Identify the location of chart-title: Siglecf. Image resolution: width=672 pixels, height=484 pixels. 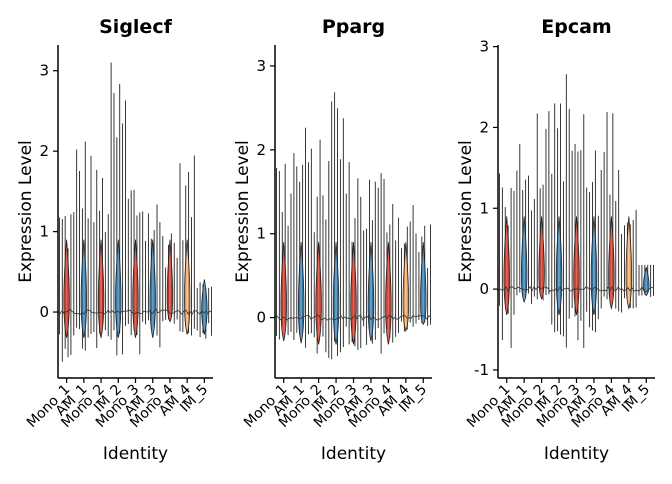
(135, 27).